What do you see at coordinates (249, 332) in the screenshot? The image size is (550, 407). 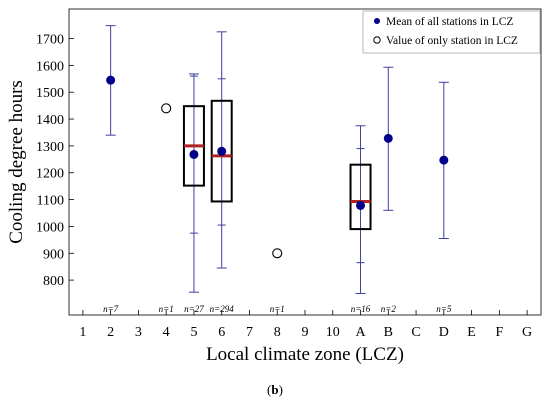 I see `x-tick-label: 7` at bounding box center [249, 332].